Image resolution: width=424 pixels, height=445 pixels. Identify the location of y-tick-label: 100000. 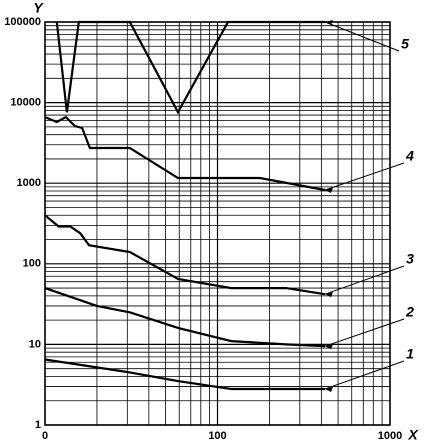
(22, 22).